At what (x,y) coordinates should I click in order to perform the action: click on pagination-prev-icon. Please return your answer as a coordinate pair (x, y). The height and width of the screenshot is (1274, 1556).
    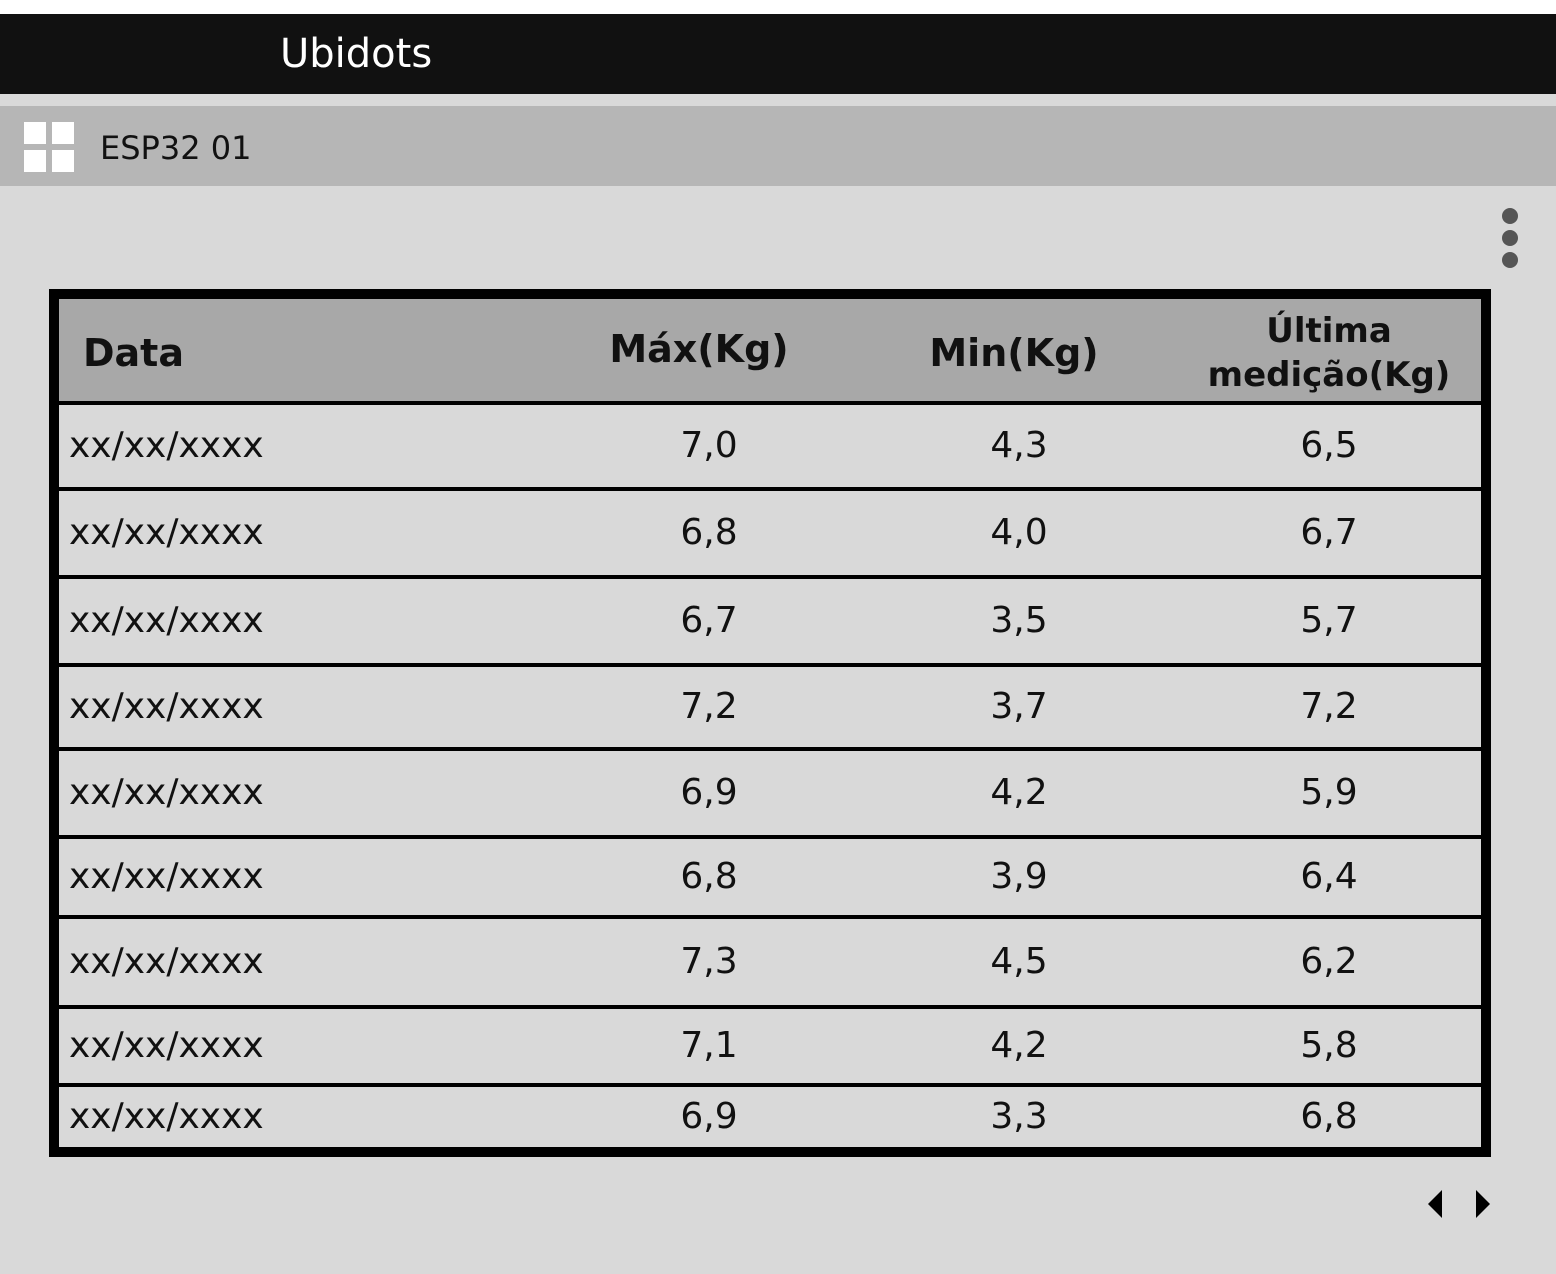
    Looking at the image, I should click on (1436, 1204).